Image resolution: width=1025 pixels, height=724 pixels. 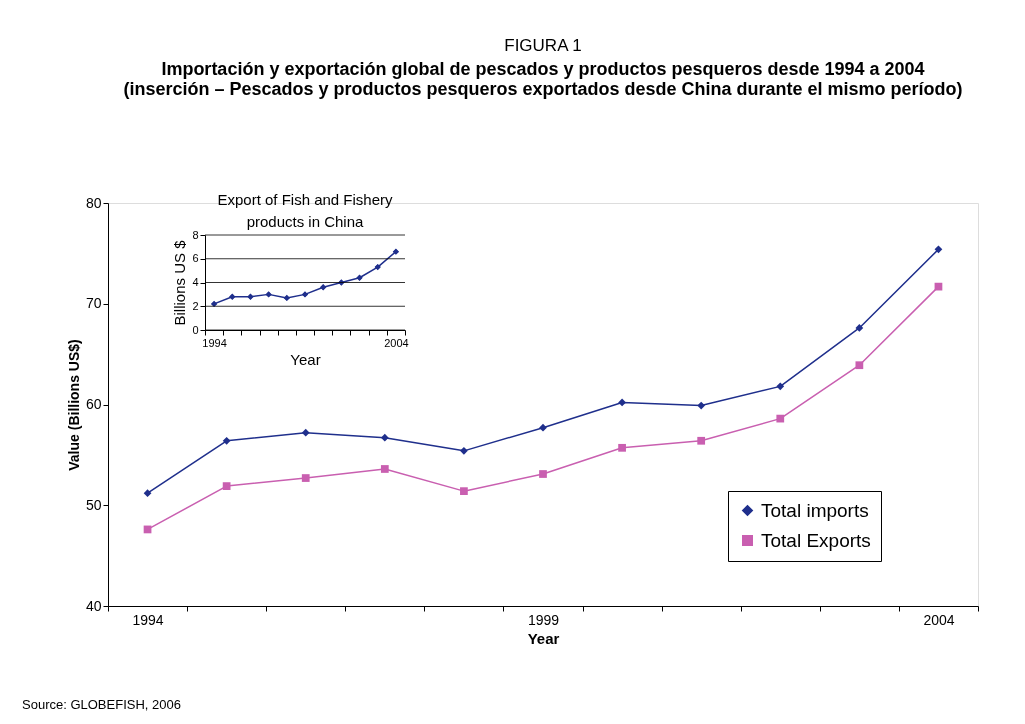 I want to click on legend-label: Total Exports, so click(x=816, y=540).